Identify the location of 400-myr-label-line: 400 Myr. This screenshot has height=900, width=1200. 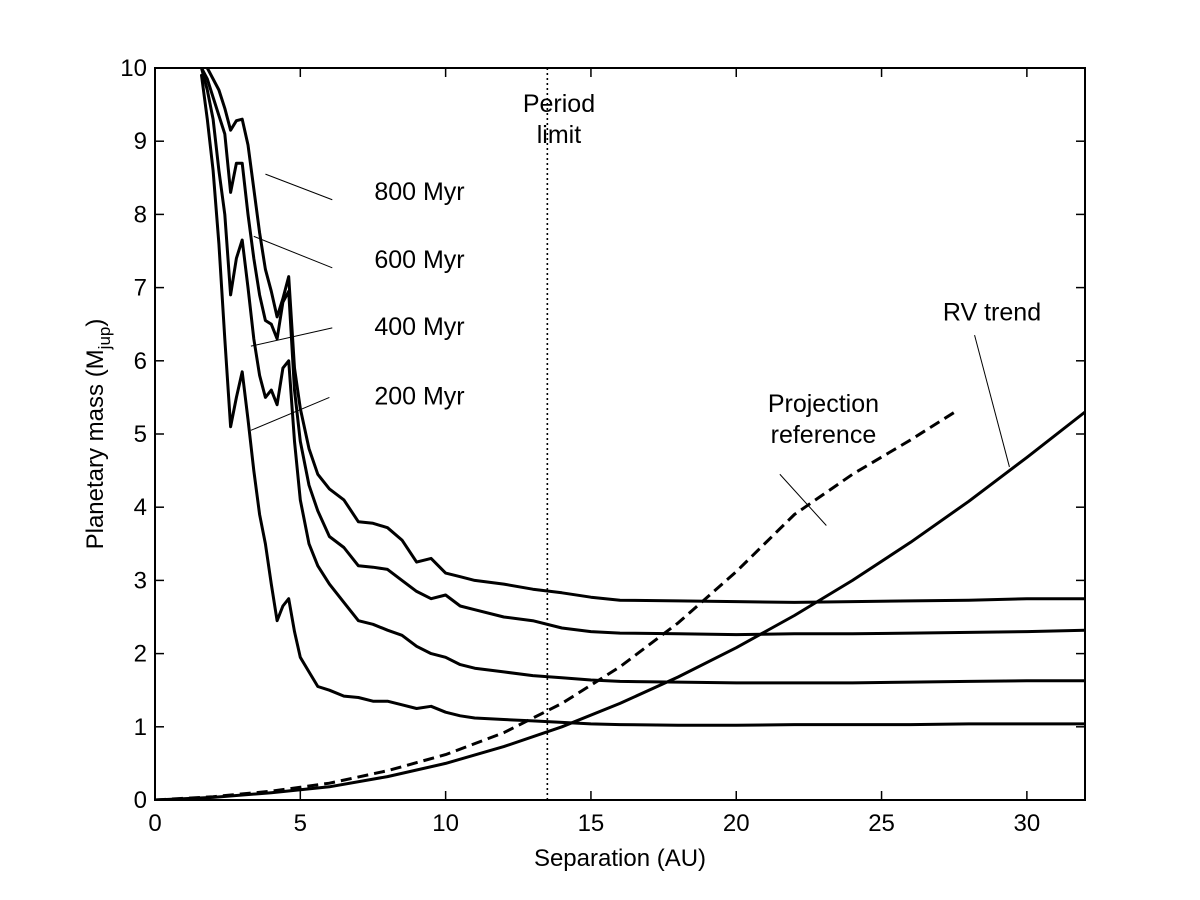
(419, 327).